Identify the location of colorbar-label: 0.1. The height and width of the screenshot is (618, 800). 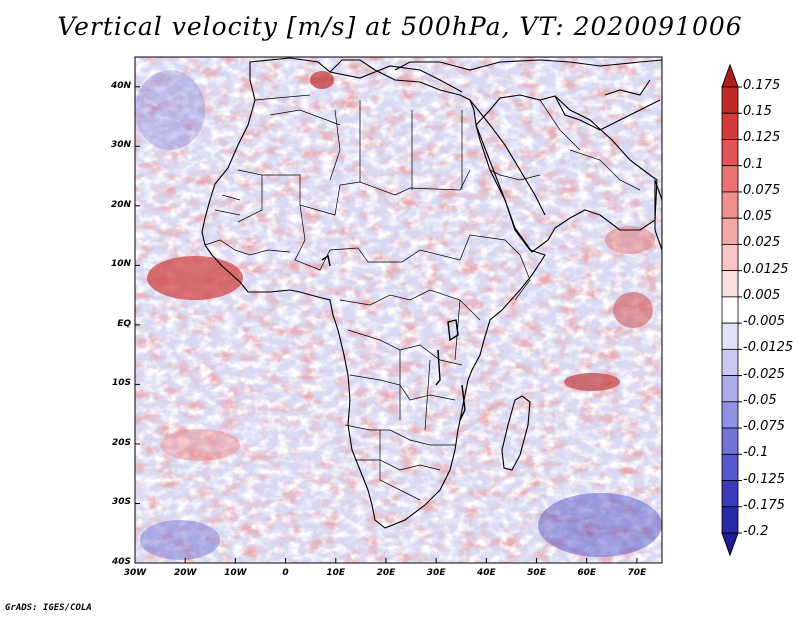
(753, 164).